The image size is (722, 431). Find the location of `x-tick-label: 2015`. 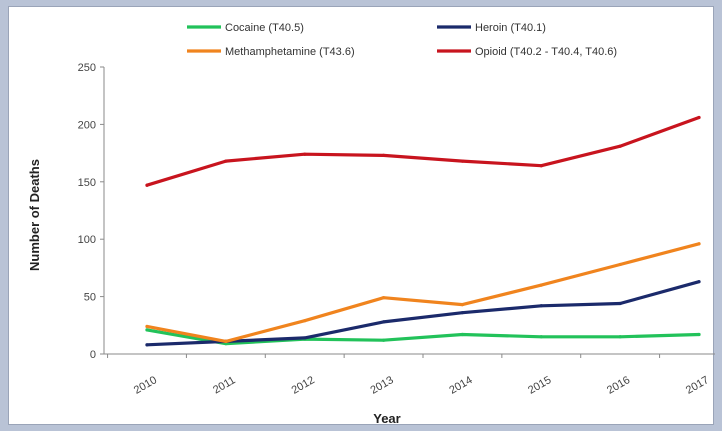

x-tick-label: 2015 is located at coordinates (539, 385).